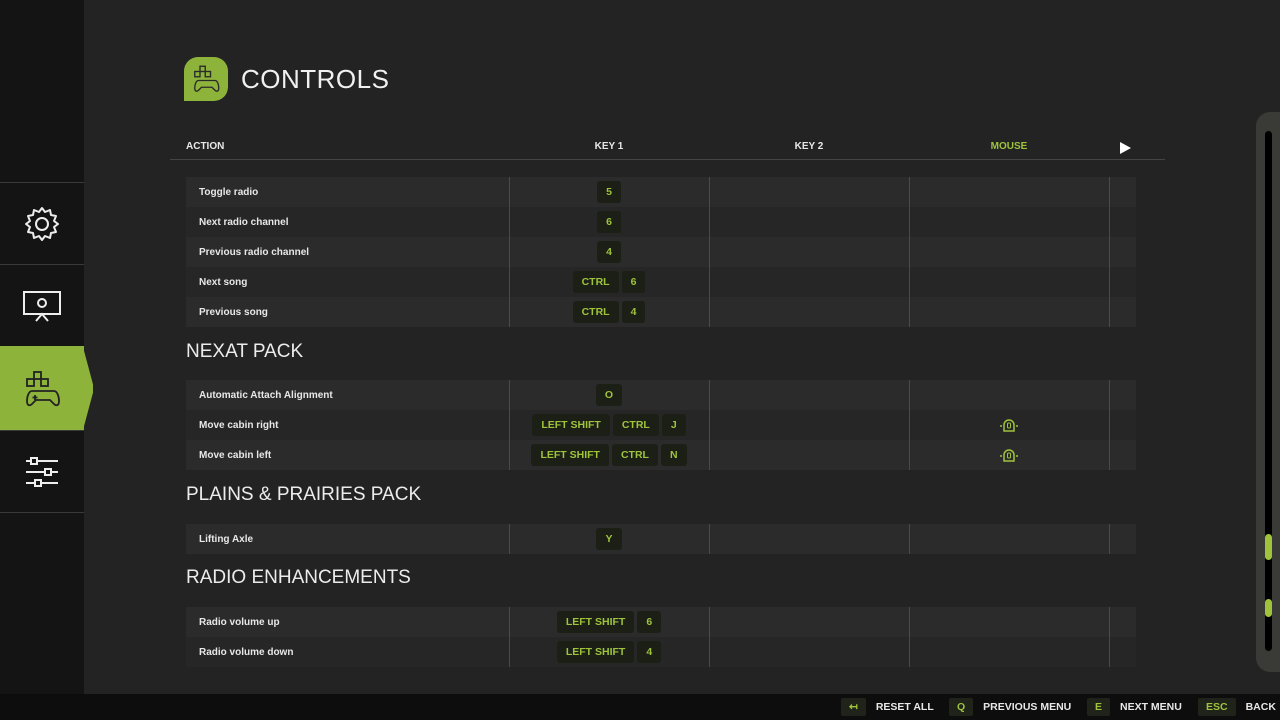 This screenshot has width=1280, height=720. What do you see at coordinates (1151, 707) in the screenshot?
I see `next-menu-label: NEXT MENU` at bounding box center [1151, 707].